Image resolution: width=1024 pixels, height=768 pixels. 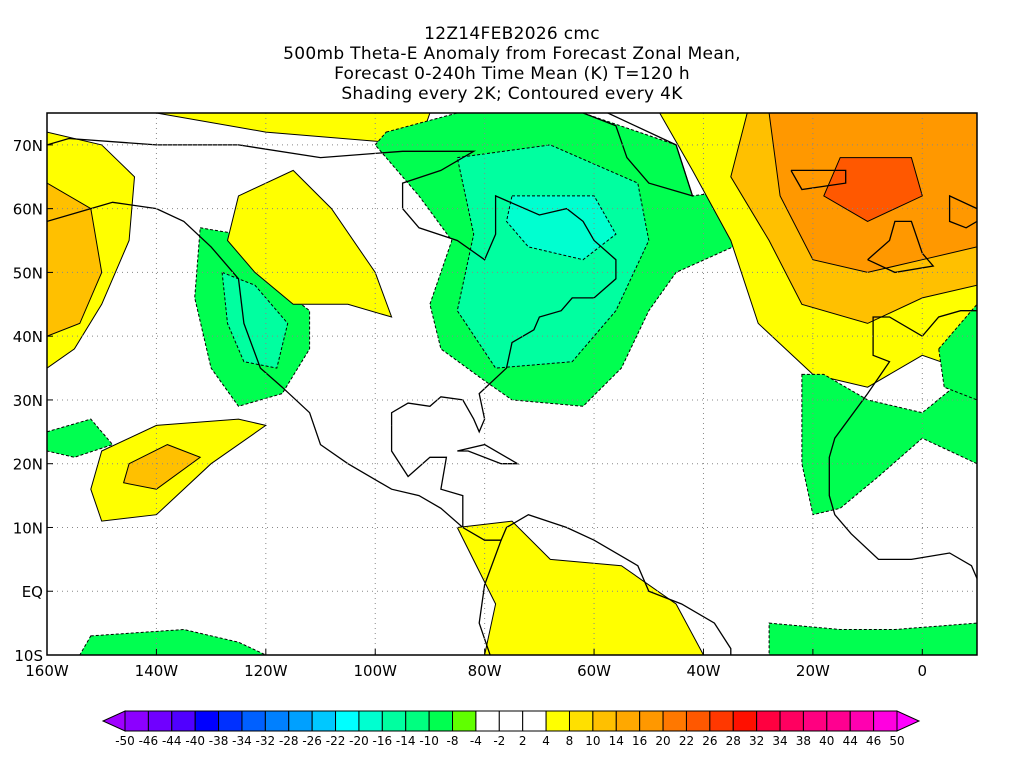 I want to click on y-tick-label: 20N, so click(x=28, y=465).